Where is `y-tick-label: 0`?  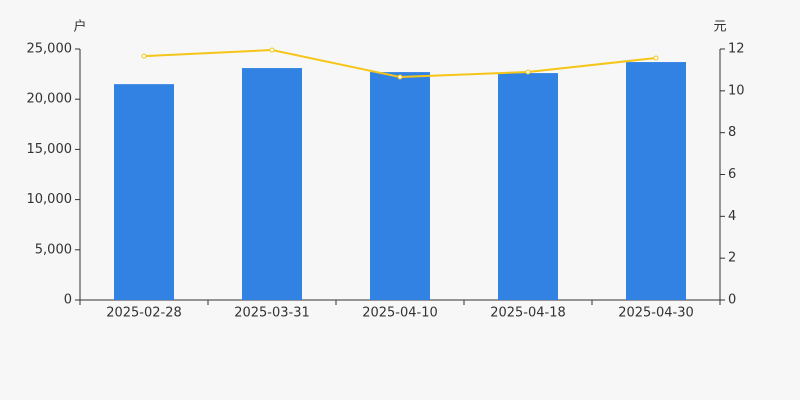
y-tick-label: 0 is located at coordinates (68, 300).